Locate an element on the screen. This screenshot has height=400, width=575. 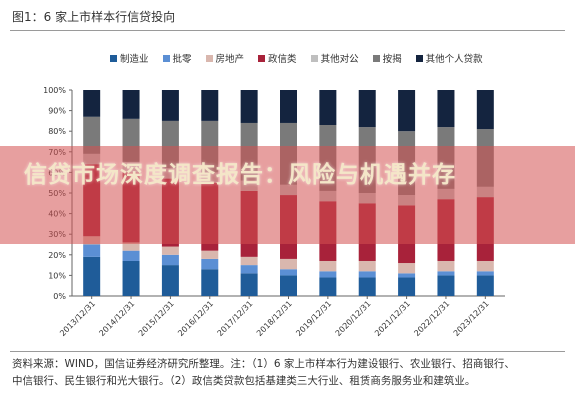
x-tick-label: 2015/12/31 is located at coordinates (156, 318).